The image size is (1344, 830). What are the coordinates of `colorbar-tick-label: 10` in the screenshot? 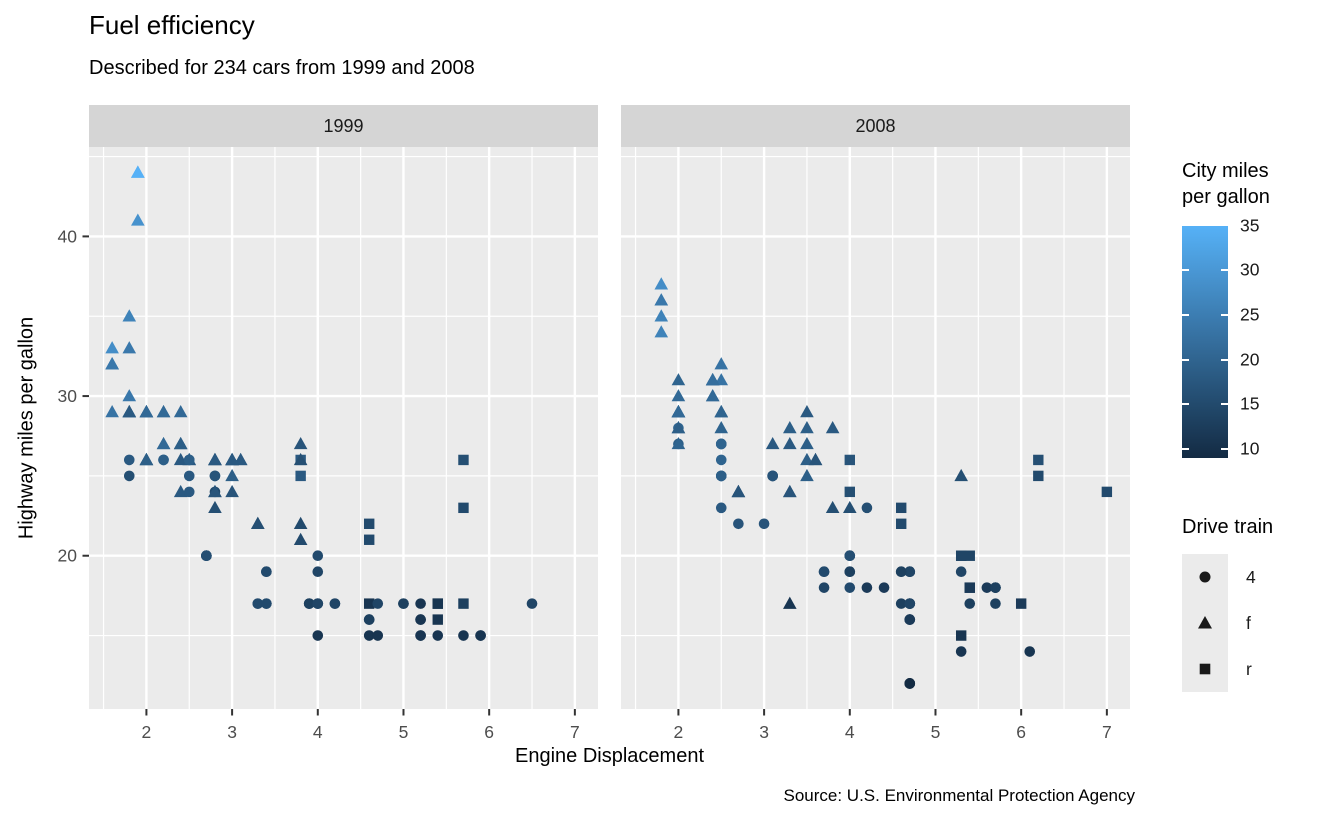 It's located at (1250, 448).